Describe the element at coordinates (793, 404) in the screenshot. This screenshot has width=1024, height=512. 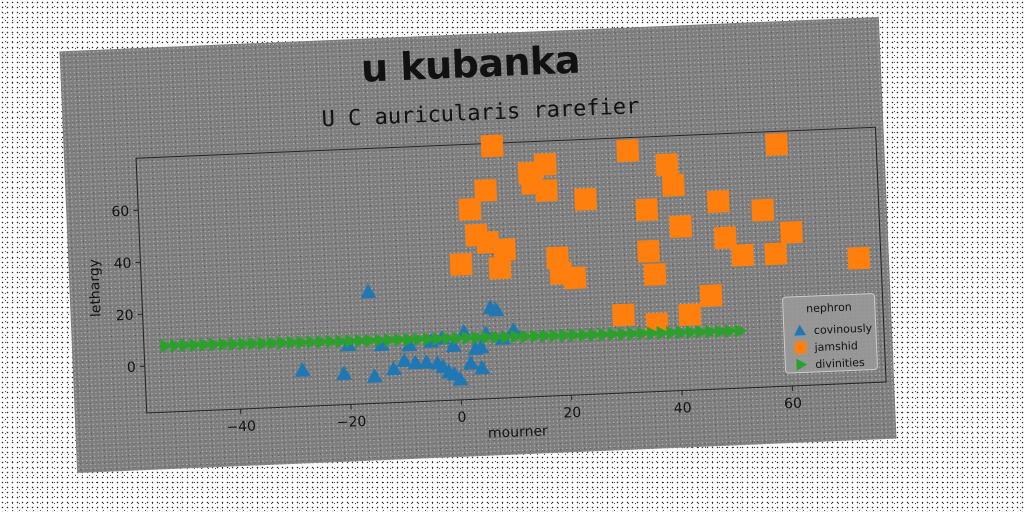
I see `x-tick-label-5: 60` at that location.